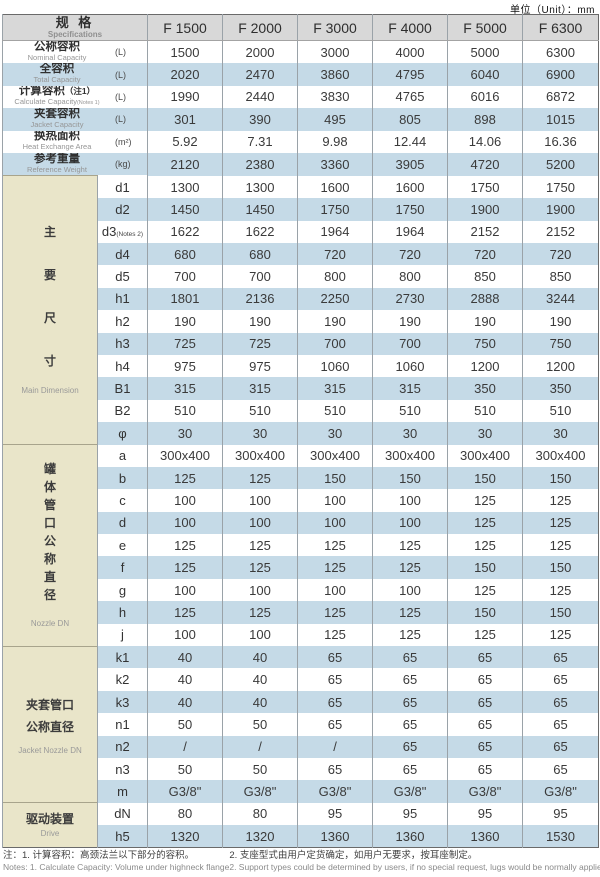  I want to click on section-label-zh: 夹套管口, so click(49, 704).